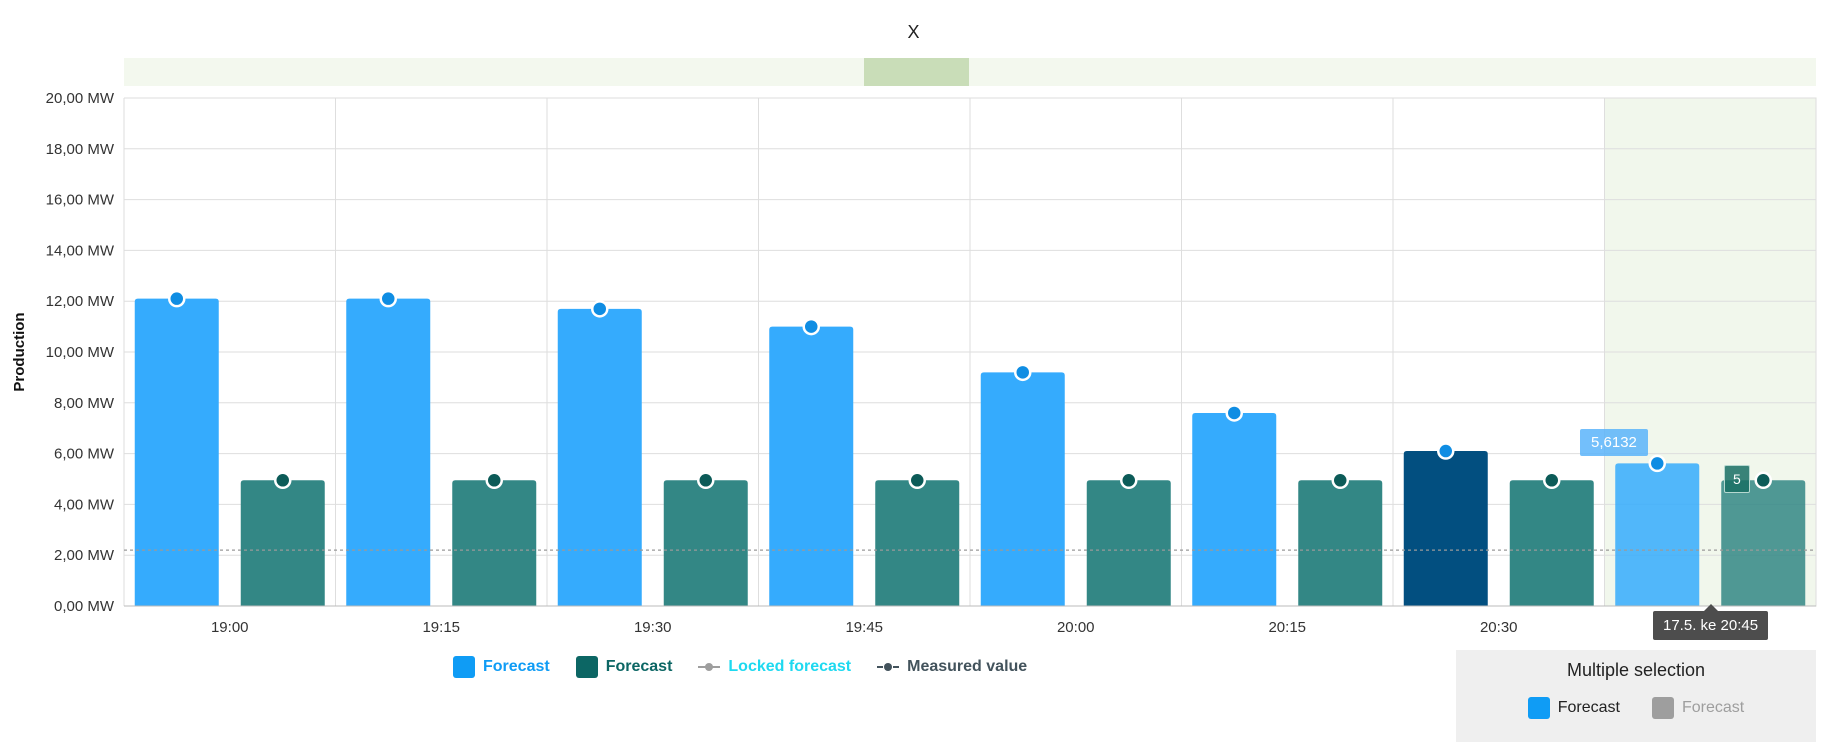 The image size is (1827, 742). Describe the element at coordinates (84, 606) in the screenshot. I see `y-tick-label: 0,00 MW` at that location.